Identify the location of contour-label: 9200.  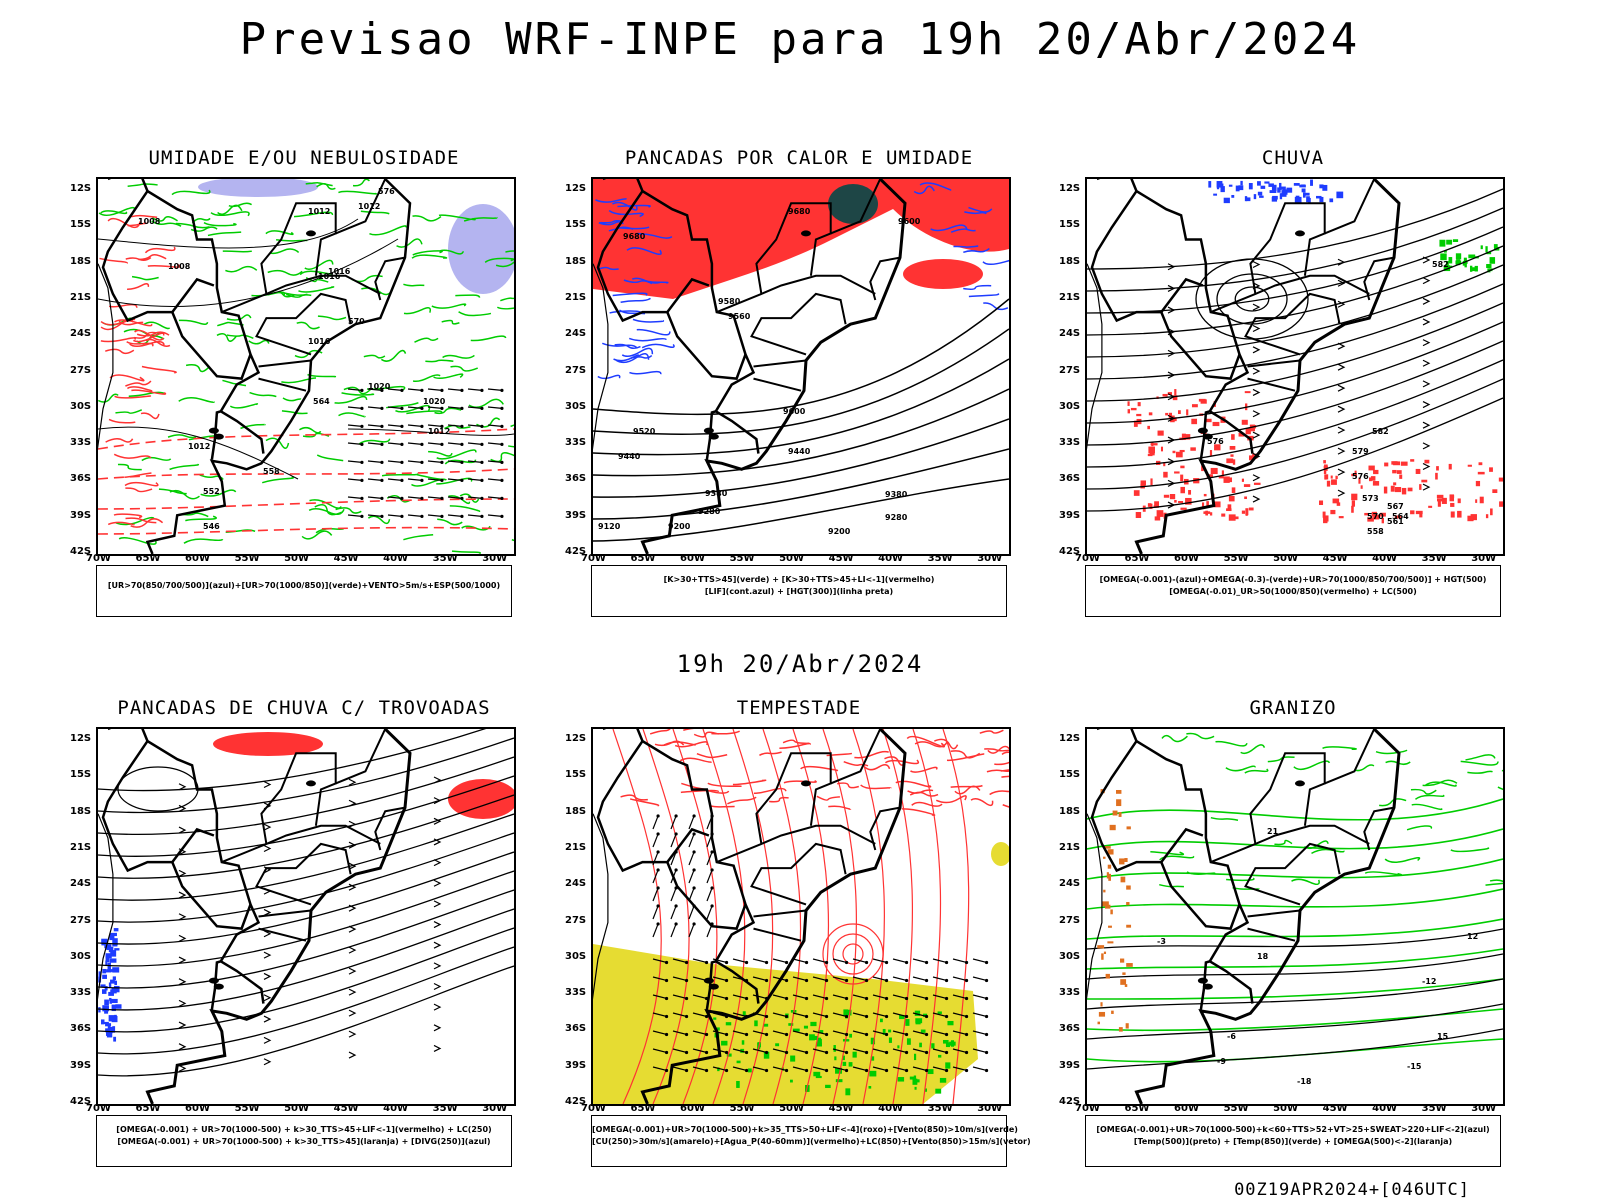
(679, 526).